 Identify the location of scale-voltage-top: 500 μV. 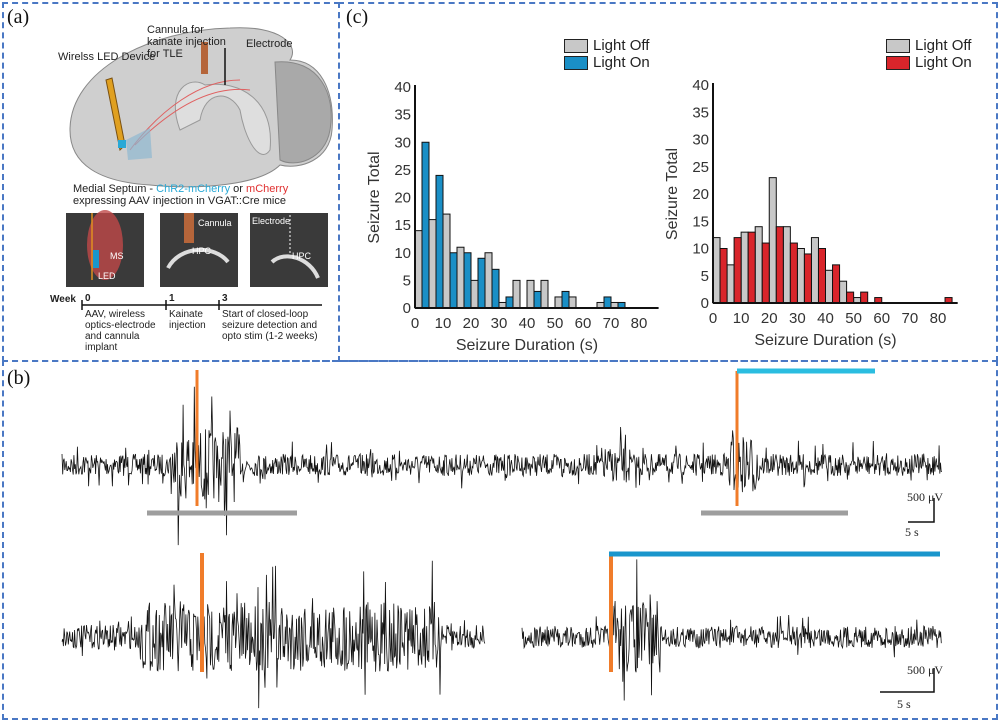
(925, 497).